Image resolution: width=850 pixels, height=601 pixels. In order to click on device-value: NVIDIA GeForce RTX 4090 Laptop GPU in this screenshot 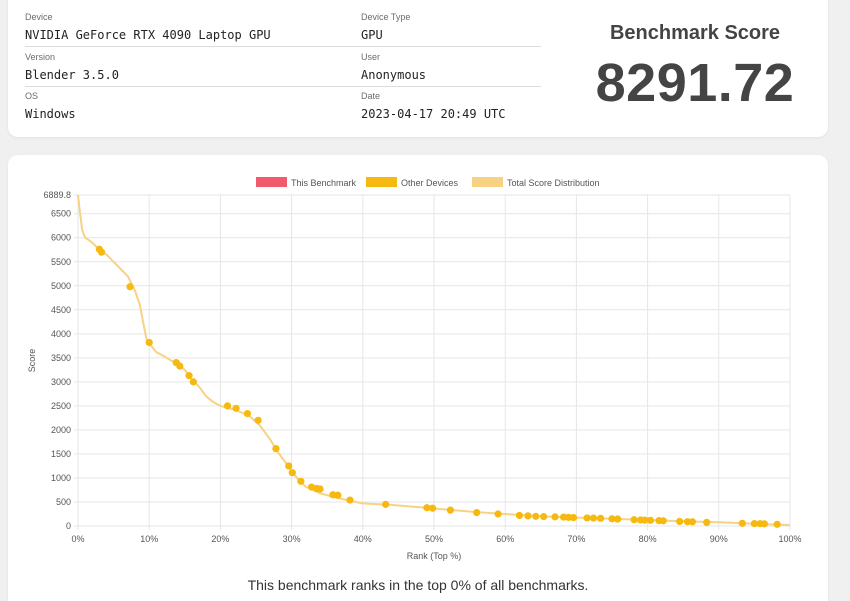, I will do `click(148, 35)`.